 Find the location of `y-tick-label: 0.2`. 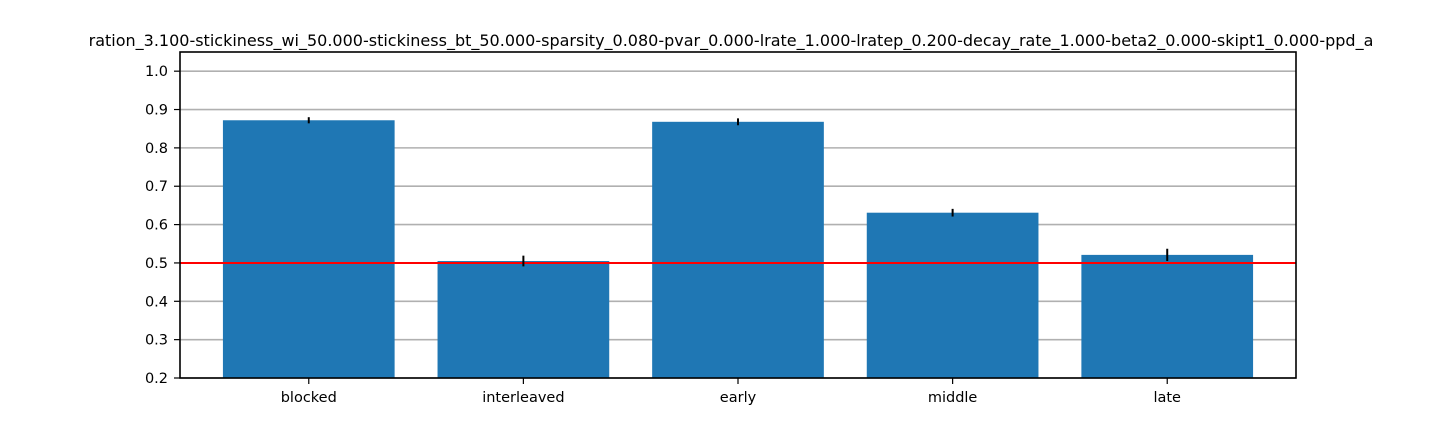

y-tick-label: 0.2 is located at coordinates (156, 379).